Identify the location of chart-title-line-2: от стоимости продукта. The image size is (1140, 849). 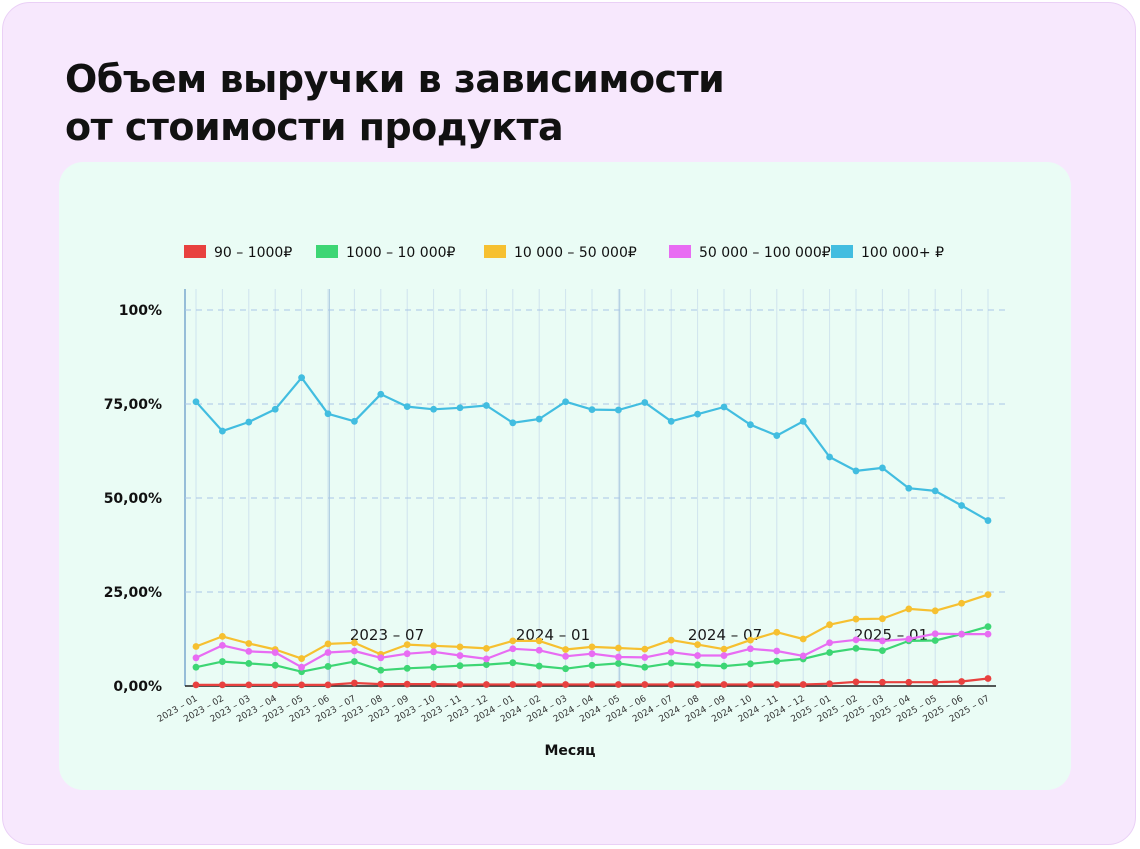
(314, 127).